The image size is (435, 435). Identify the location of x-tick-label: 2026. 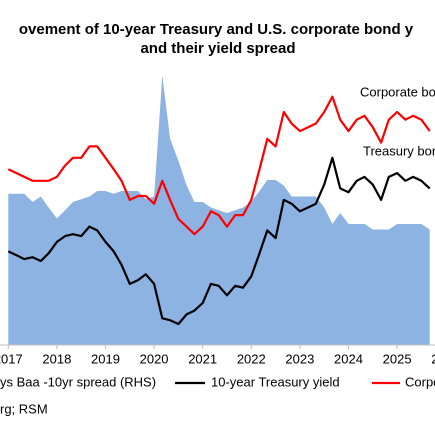
(433, 358).